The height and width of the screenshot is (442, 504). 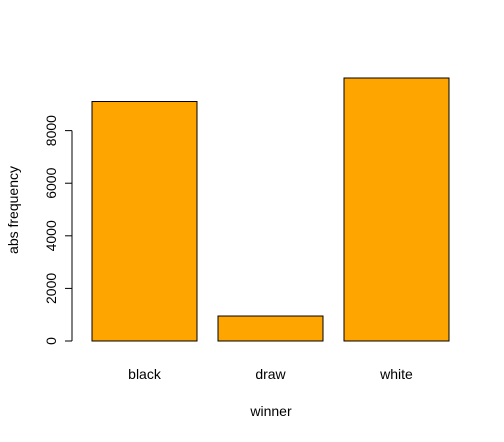 What do you see at coordinates (145, 374) in the screenshot?
I see `category-label-black: black` at bounding box center [145, 374].